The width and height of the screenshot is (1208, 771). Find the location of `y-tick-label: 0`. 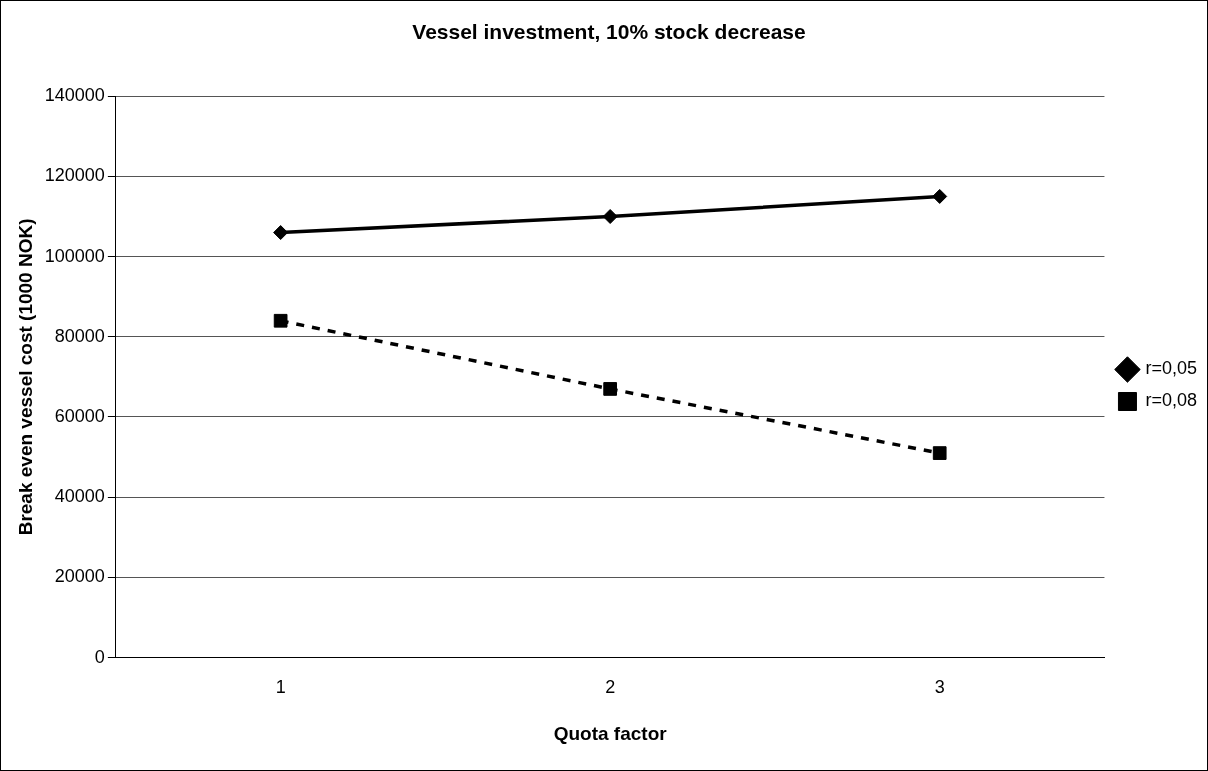

y-tick-label: 0 is located at coordinates (99, 656).